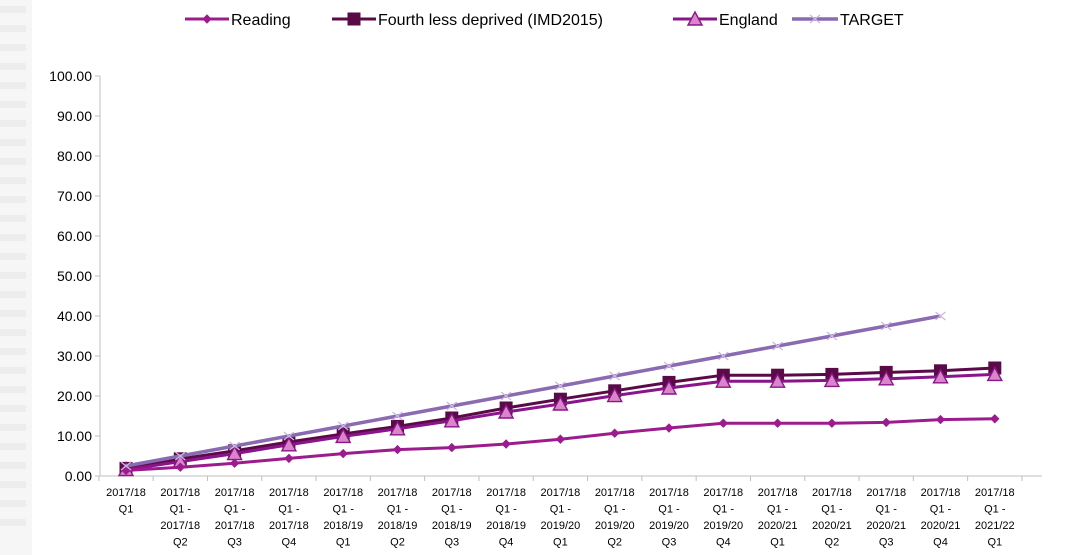 Image resolution: width=1069 pixels, height=555 pixels. What do you see at coordinates (74, 316) in the screenshot?
I see `y-tick-label: 40.00` at bounding box center [74, 316].